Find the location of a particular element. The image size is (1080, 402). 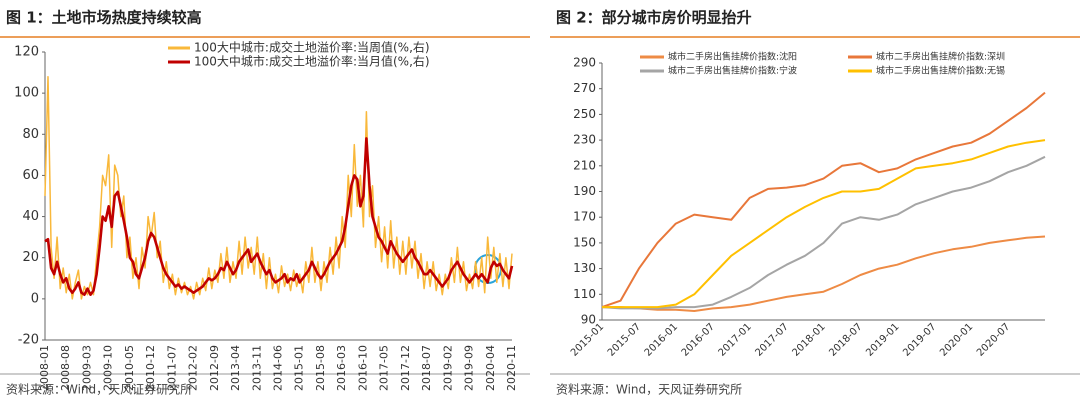

x-tick-label: 2017-05 is located at coordinates (384, 368).